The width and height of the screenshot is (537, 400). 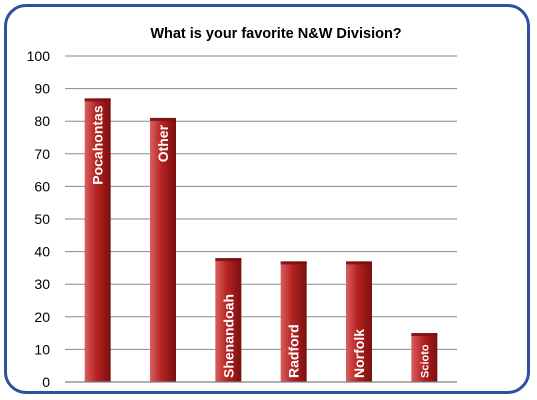 What do you see at coordinates (42, 284) in the screenshot?
I see `y-tick-label: 30` at bounding box center [42, 284].